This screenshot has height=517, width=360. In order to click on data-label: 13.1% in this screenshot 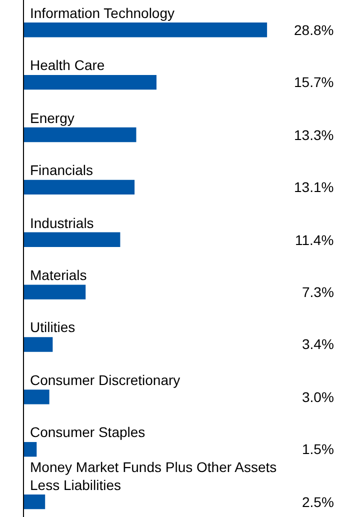, I will do `click(314, 187)`.